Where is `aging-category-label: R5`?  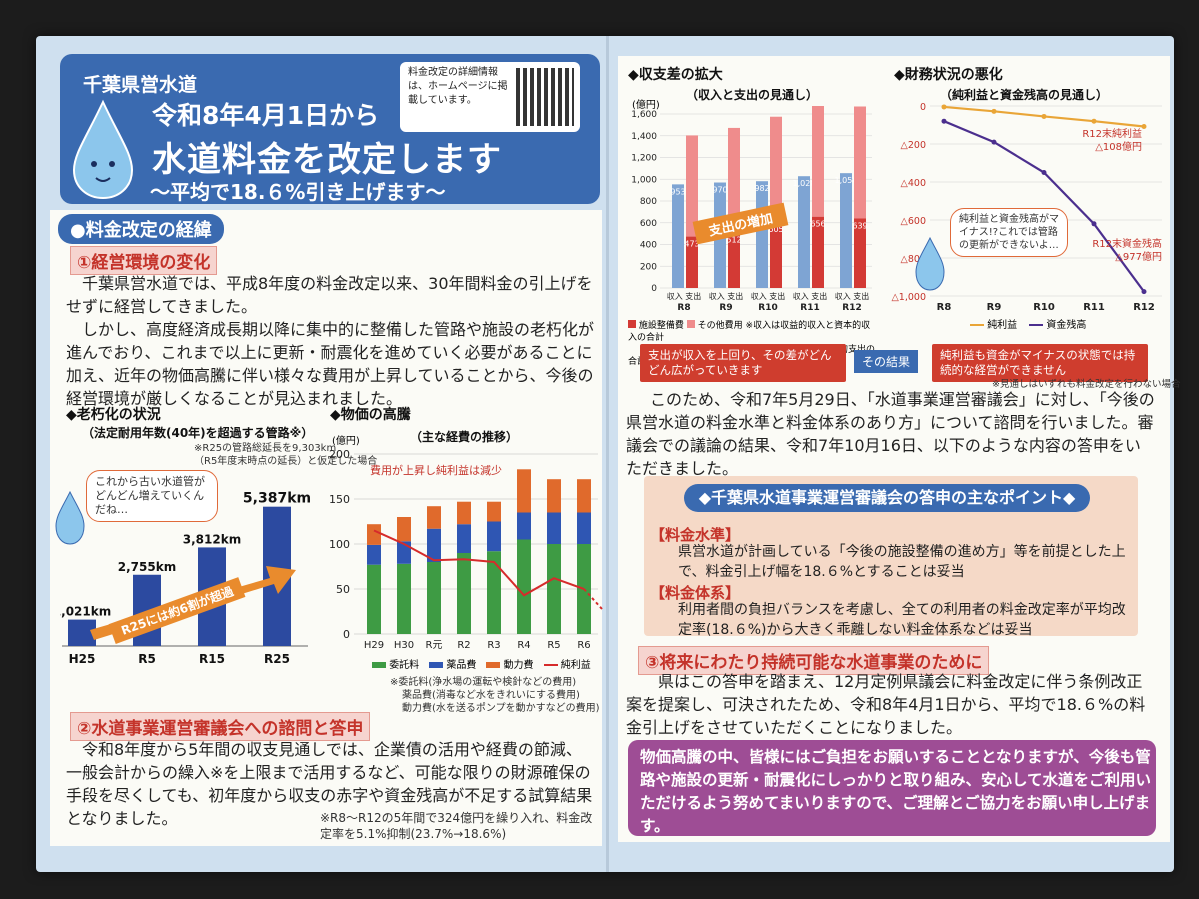
aging-category-label: R5 is located at coordinates (147, 659).